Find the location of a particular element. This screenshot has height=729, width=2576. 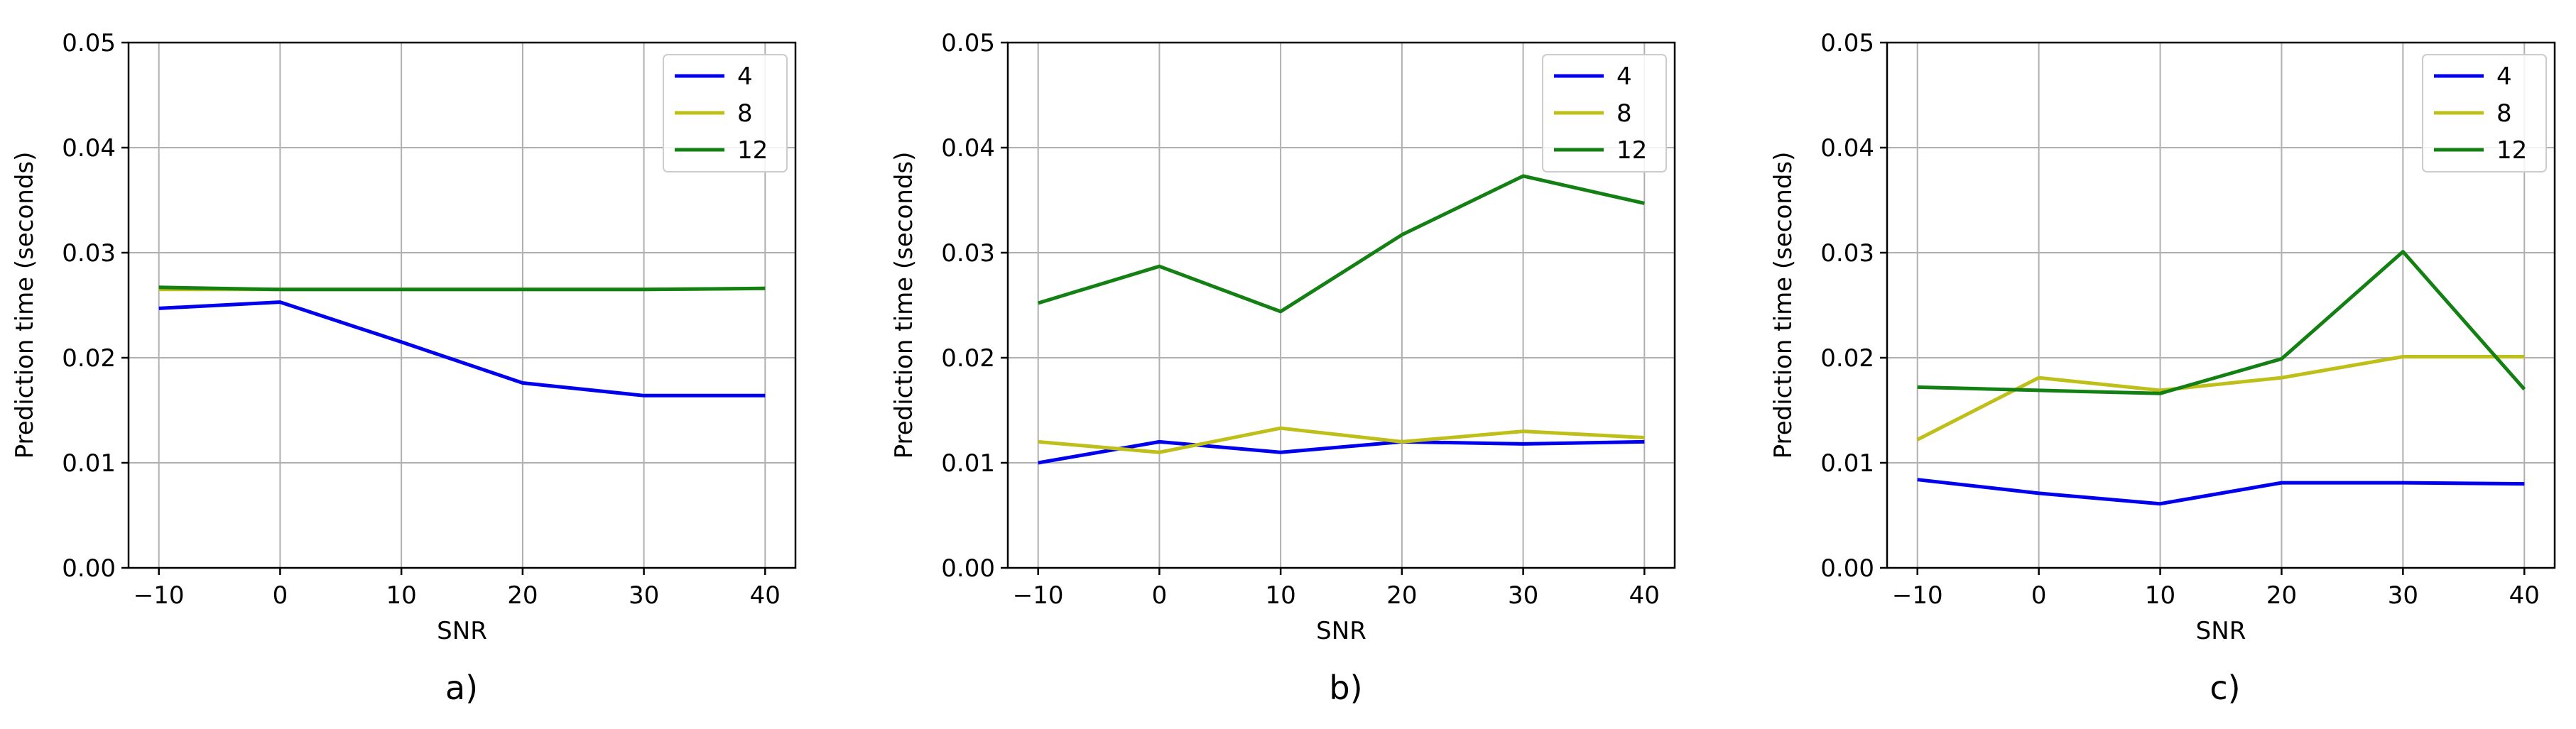

panel-caption: a) is located at coordinates (462, 688).